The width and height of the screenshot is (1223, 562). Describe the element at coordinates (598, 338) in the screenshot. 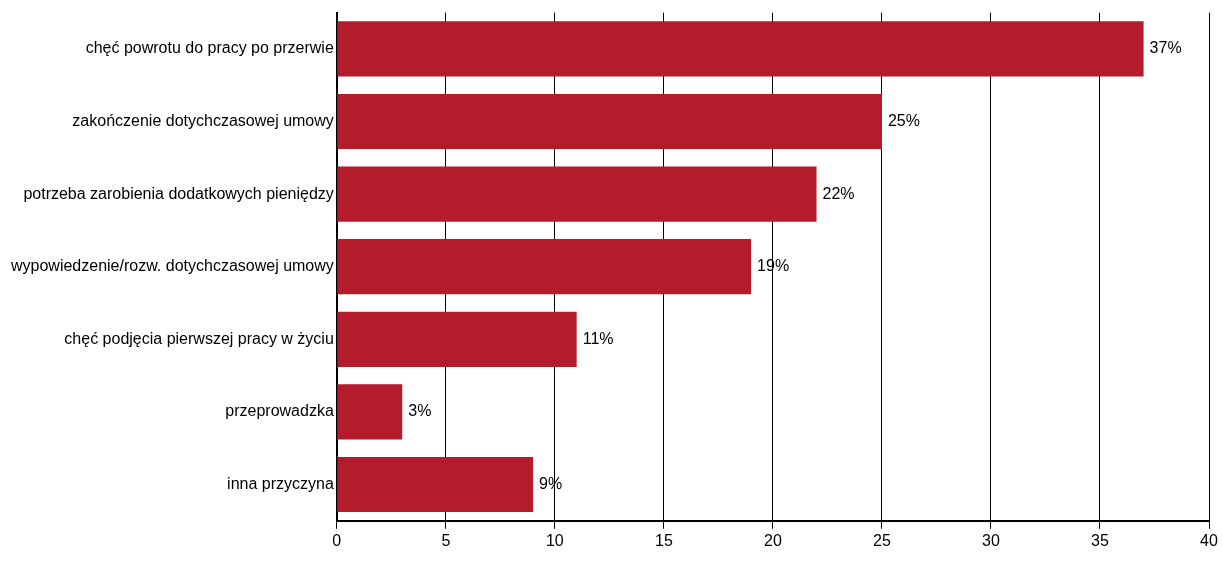

I see `data-label: 11%` at that location.